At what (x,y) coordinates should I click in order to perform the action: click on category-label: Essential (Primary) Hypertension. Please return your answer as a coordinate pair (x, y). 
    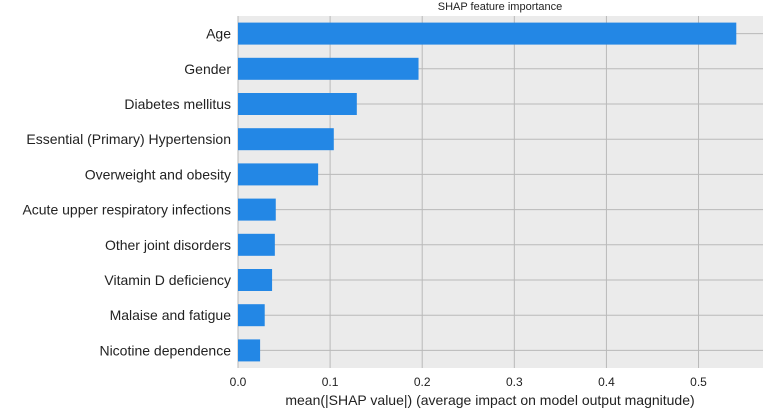
    Looking at the image, I should click on (128, 139).